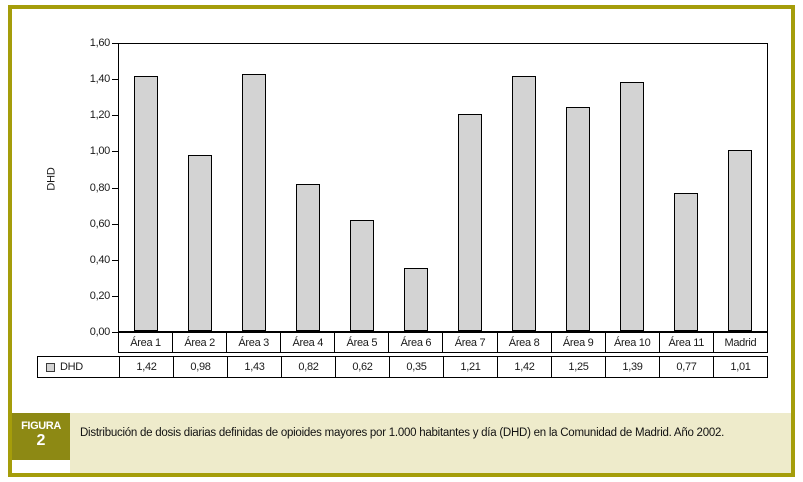 The width and height of the screenshot is (803, 482). Describe the element at coordinates (415, 342) in the screenshot. I see `category-cell: Área 6` at that location.